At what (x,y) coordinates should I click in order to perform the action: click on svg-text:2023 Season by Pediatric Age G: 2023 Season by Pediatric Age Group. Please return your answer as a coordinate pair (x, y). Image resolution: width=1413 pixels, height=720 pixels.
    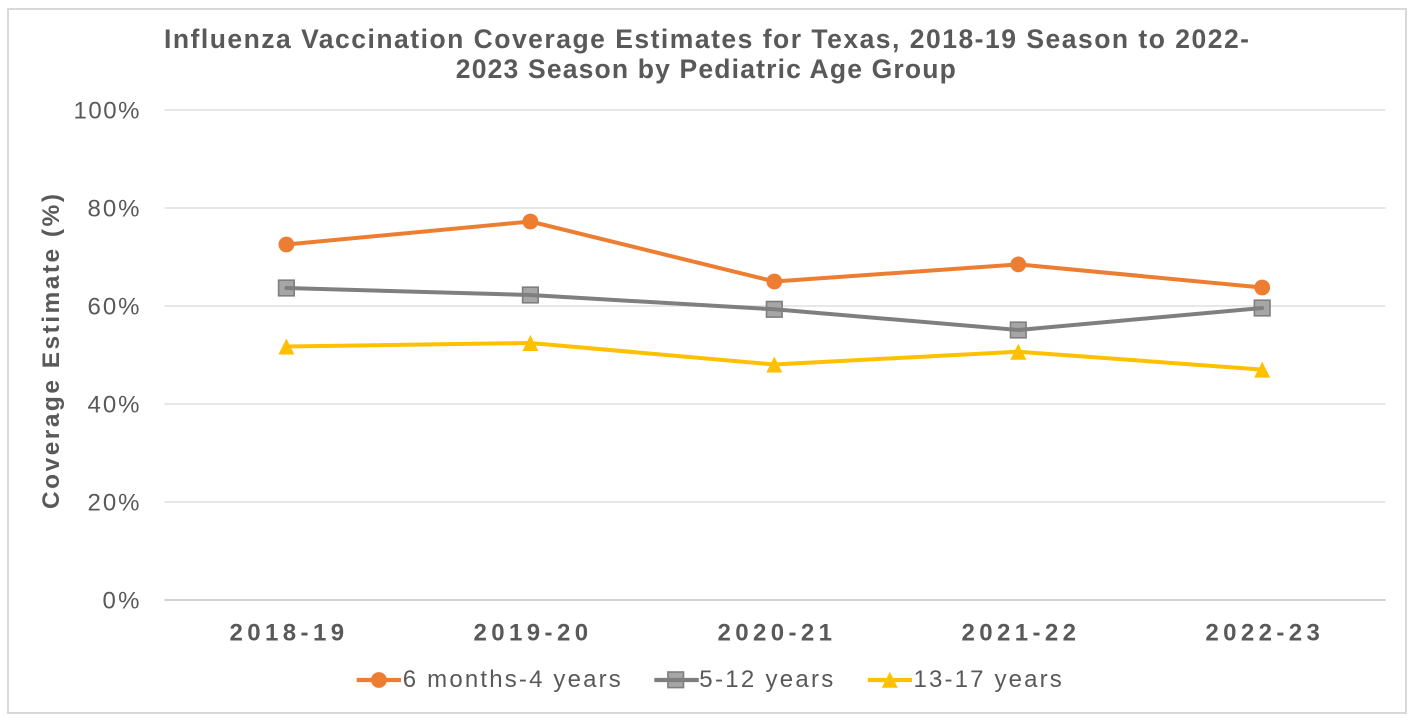
    Looking at the image, I should click on (706, 69).